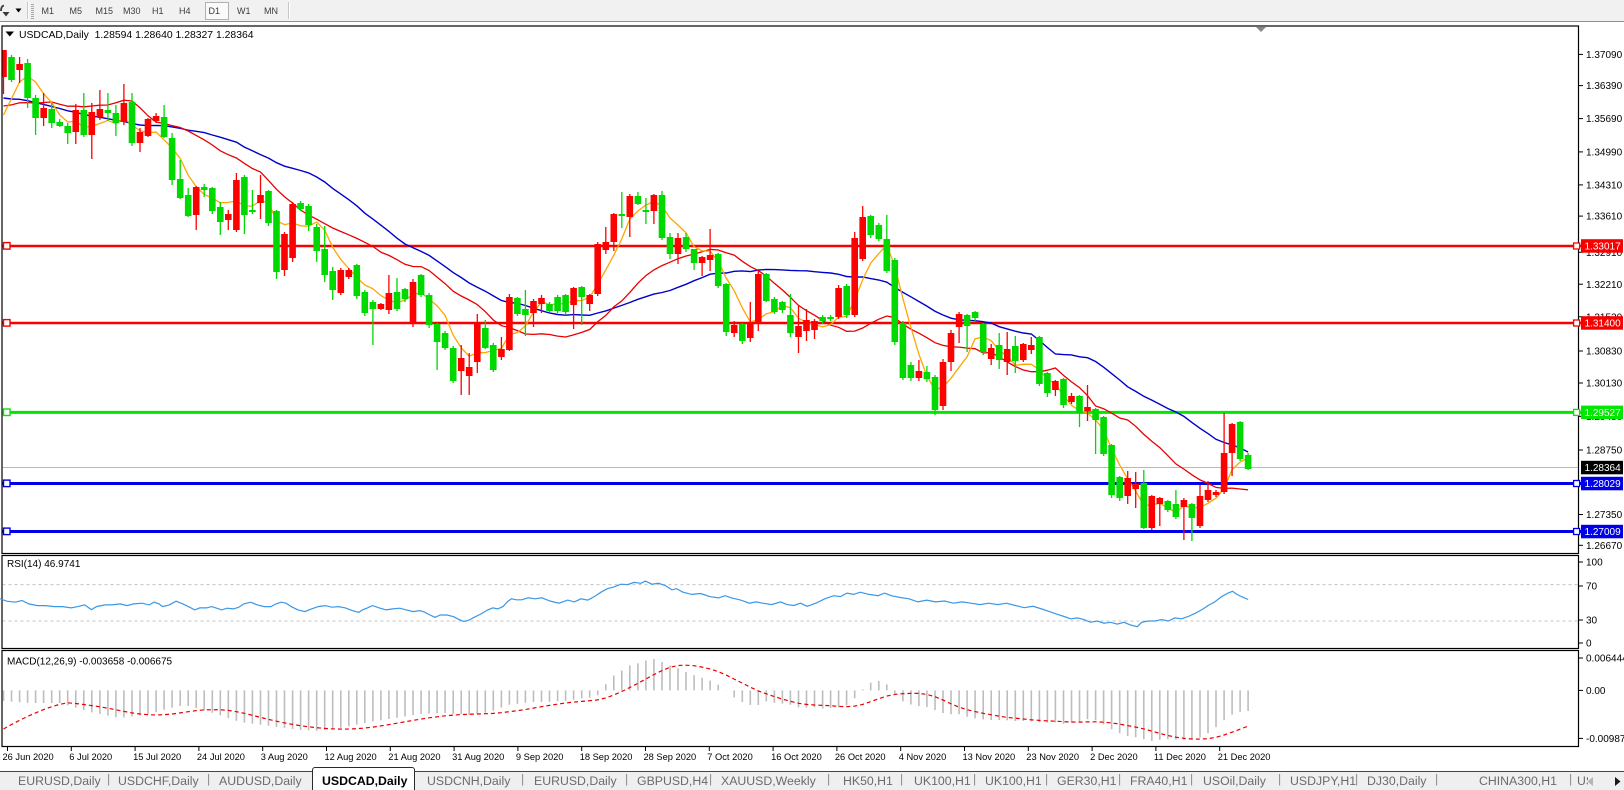 The image size is (1624, 790). Describe the element at coordinates (414, 757) in the screenshot. I see `svg-text: 21 Aug 2020` at that location.